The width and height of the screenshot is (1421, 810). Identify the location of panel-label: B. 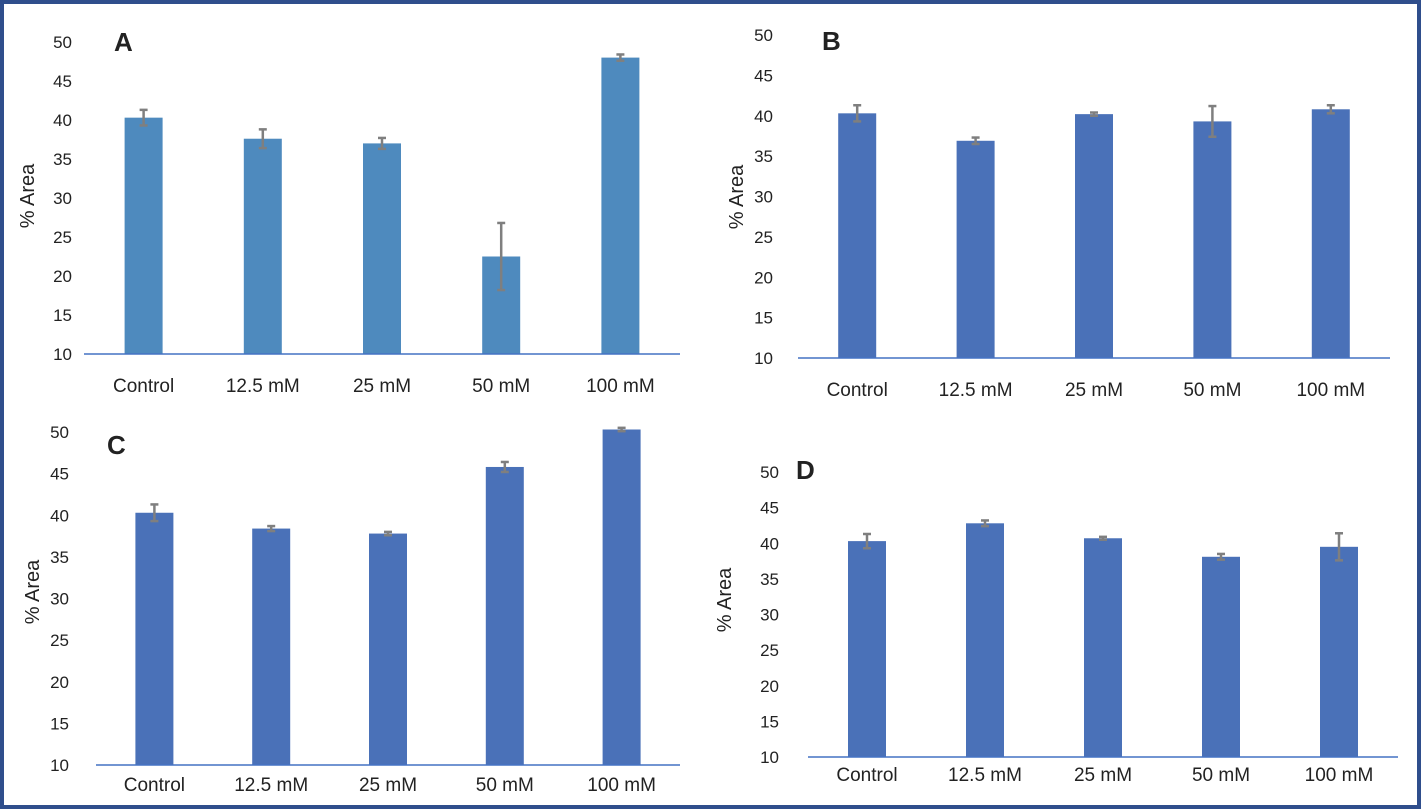
(831, 41).